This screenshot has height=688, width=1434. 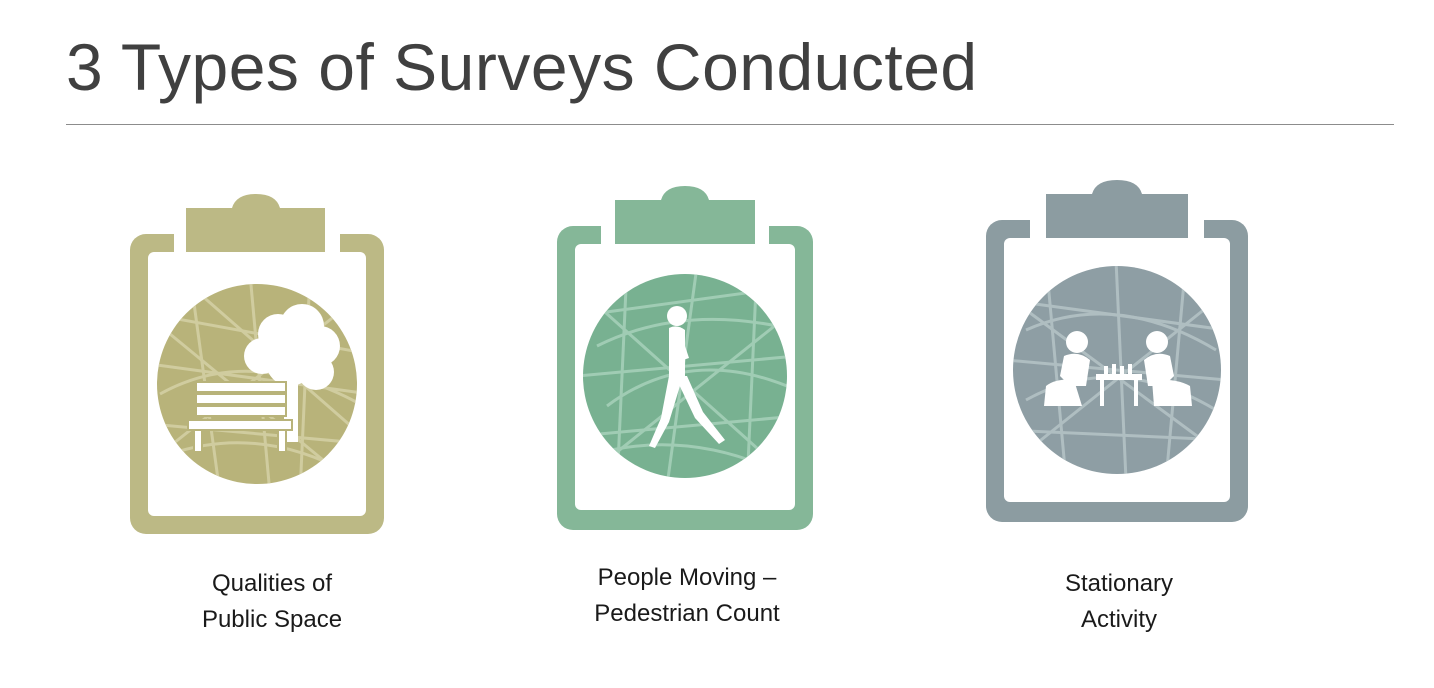 What do you see at coordinates (1119, 583) in the screenshot?
I see `caption-line: Stationary` at bounding box center [1119, 583].